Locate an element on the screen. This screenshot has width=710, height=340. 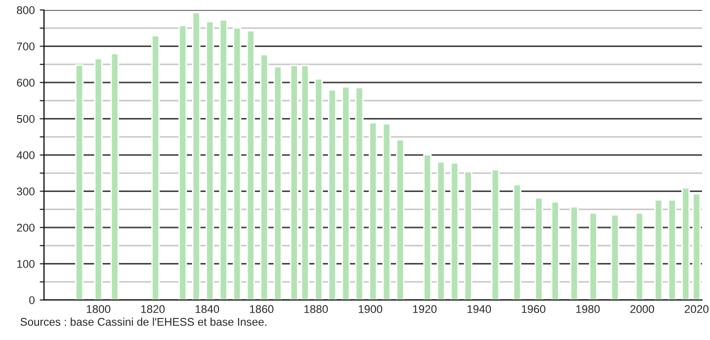
x-tick-label: 2000 is located at coordinates (642, 309).